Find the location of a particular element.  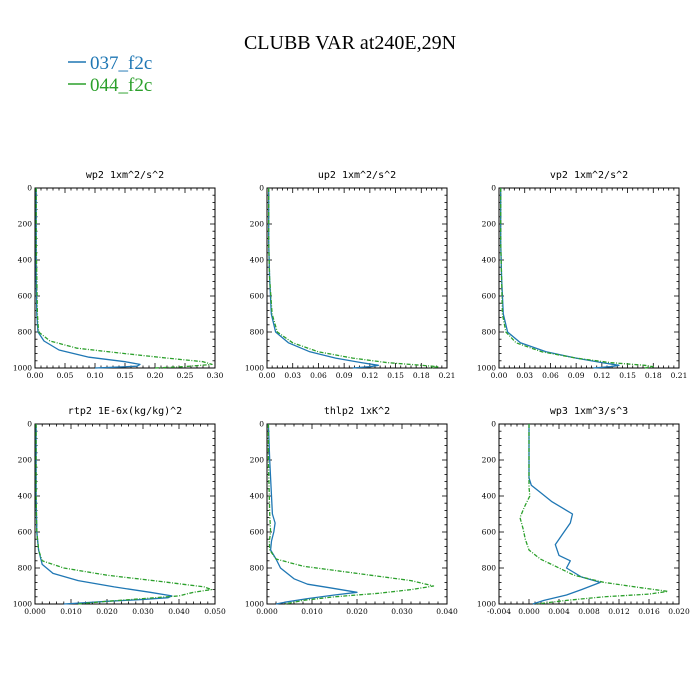

x-tick-label: 0.25 is located at coordinates (185, 375).